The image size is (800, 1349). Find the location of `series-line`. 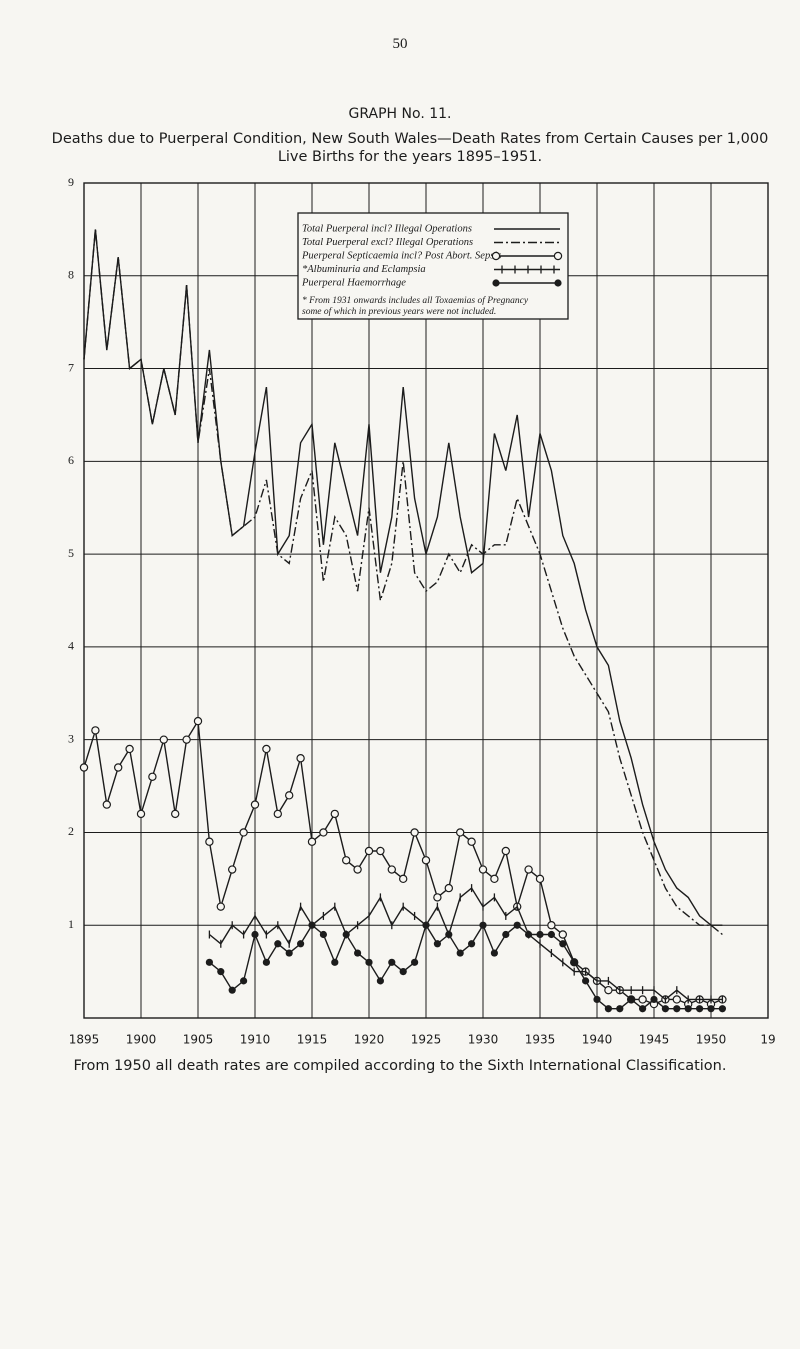

series-line is located at coordinates (465, 966).